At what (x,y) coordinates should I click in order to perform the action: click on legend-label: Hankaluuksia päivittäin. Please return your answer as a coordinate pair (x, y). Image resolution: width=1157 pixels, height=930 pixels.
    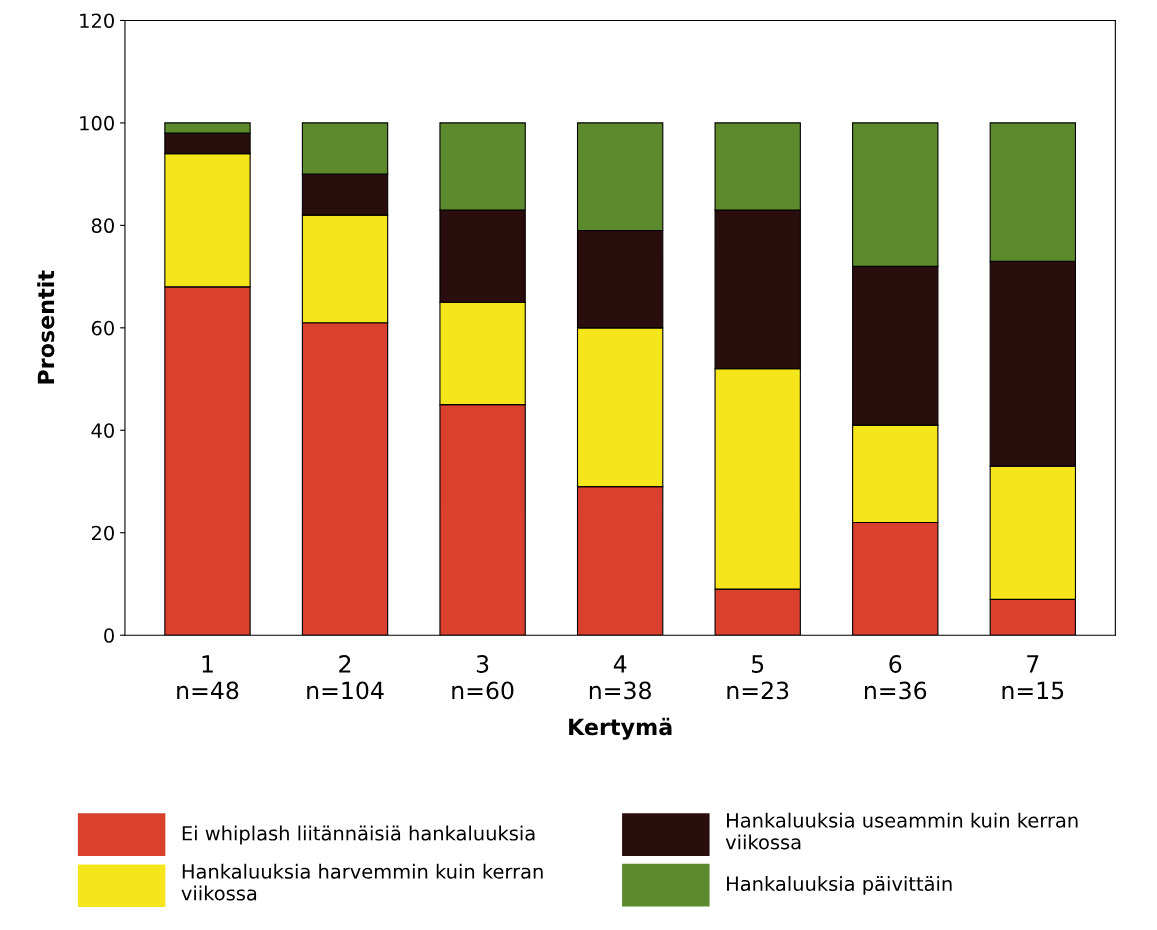
    Looking at the image, I should click on (839, 885).